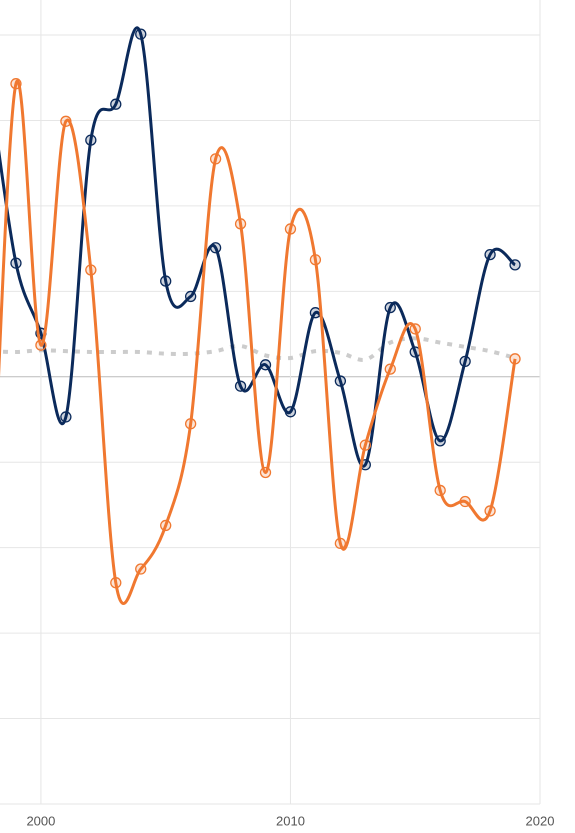 This screenshot has height=833, width=575. What do you see at coordinates (40, 820) in the screenshot?
I see `x-tick-label: 2000` at bounding box center [40, 820].